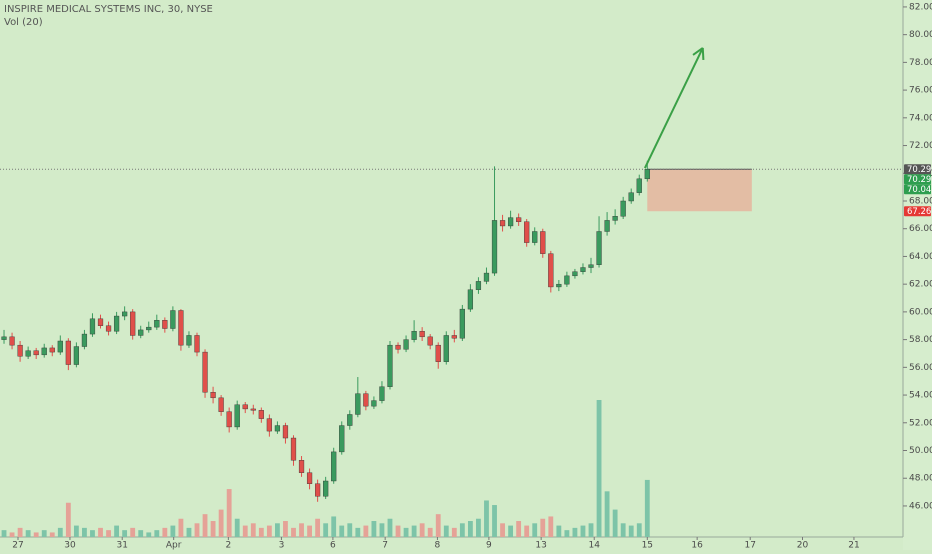  Describe the element at coordinates (920, 146) in the screenshot. I see `y-tick-label: 72.00` at that location.